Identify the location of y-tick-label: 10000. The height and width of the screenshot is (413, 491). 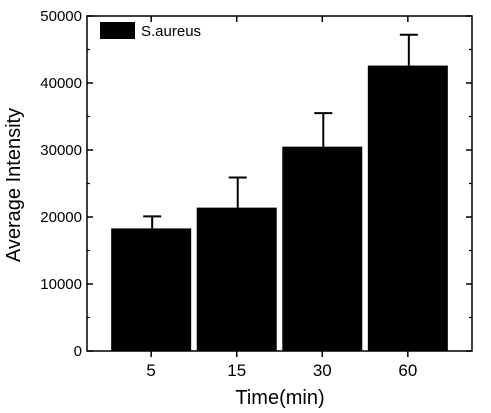
(61, 284).